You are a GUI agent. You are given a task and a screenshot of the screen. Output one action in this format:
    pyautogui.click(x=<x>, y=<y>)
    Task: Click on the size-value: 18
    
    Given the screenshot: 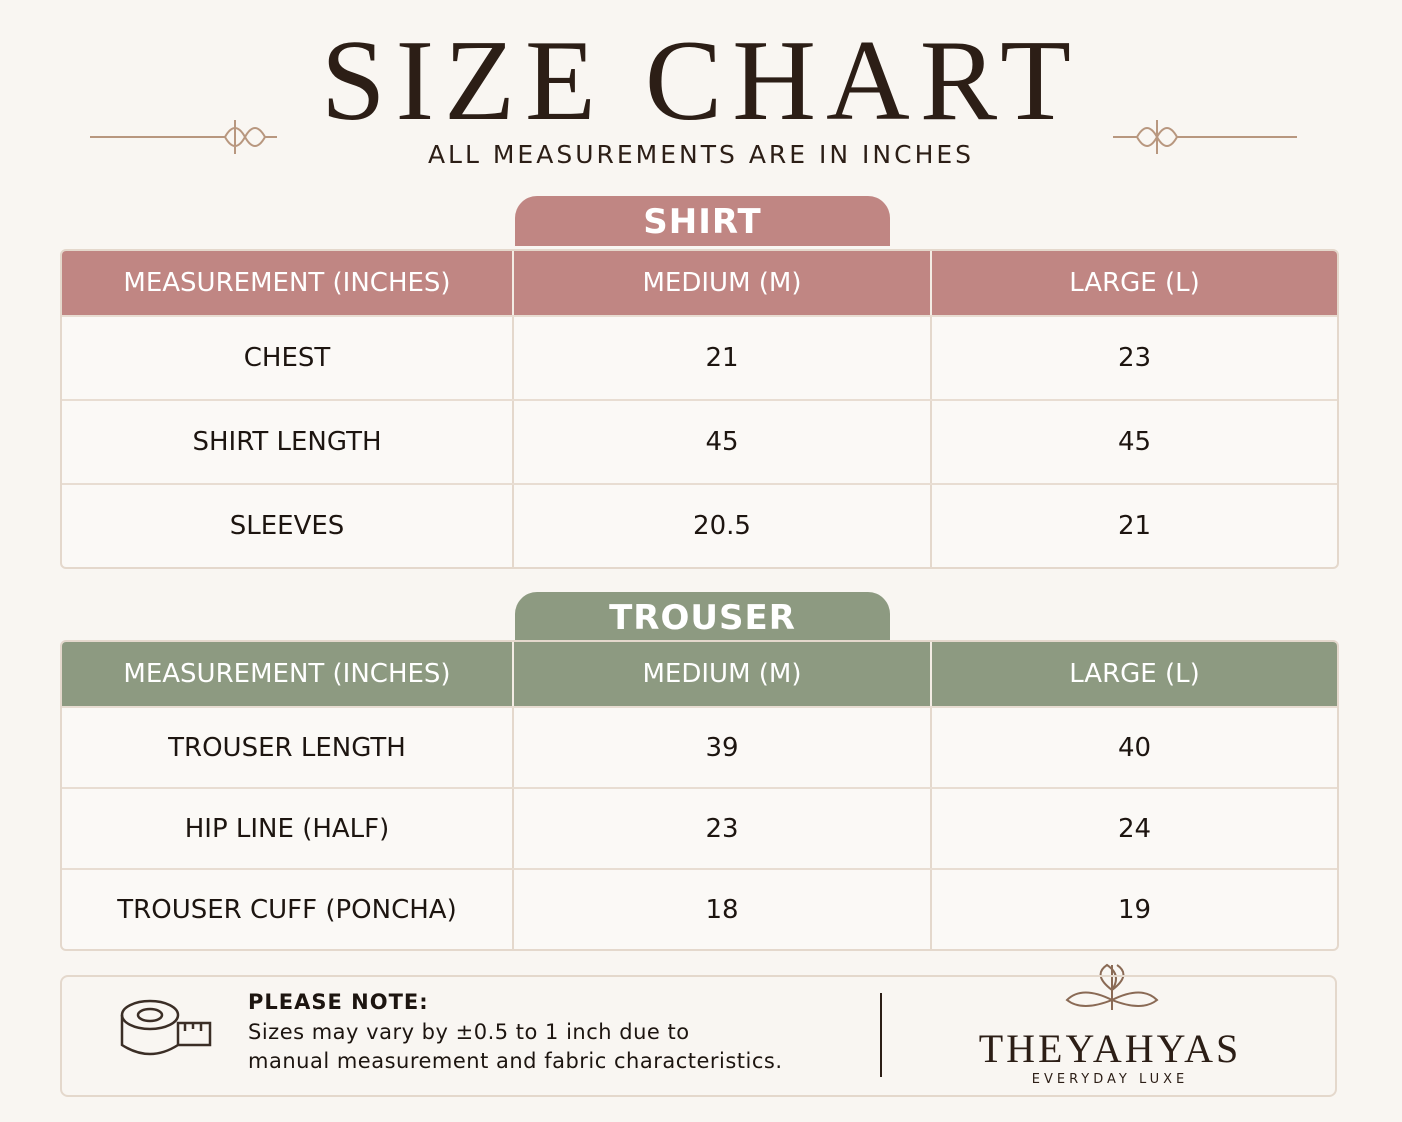 What is the action you would take?
    pyautogui.click(x=721, y=909)
    